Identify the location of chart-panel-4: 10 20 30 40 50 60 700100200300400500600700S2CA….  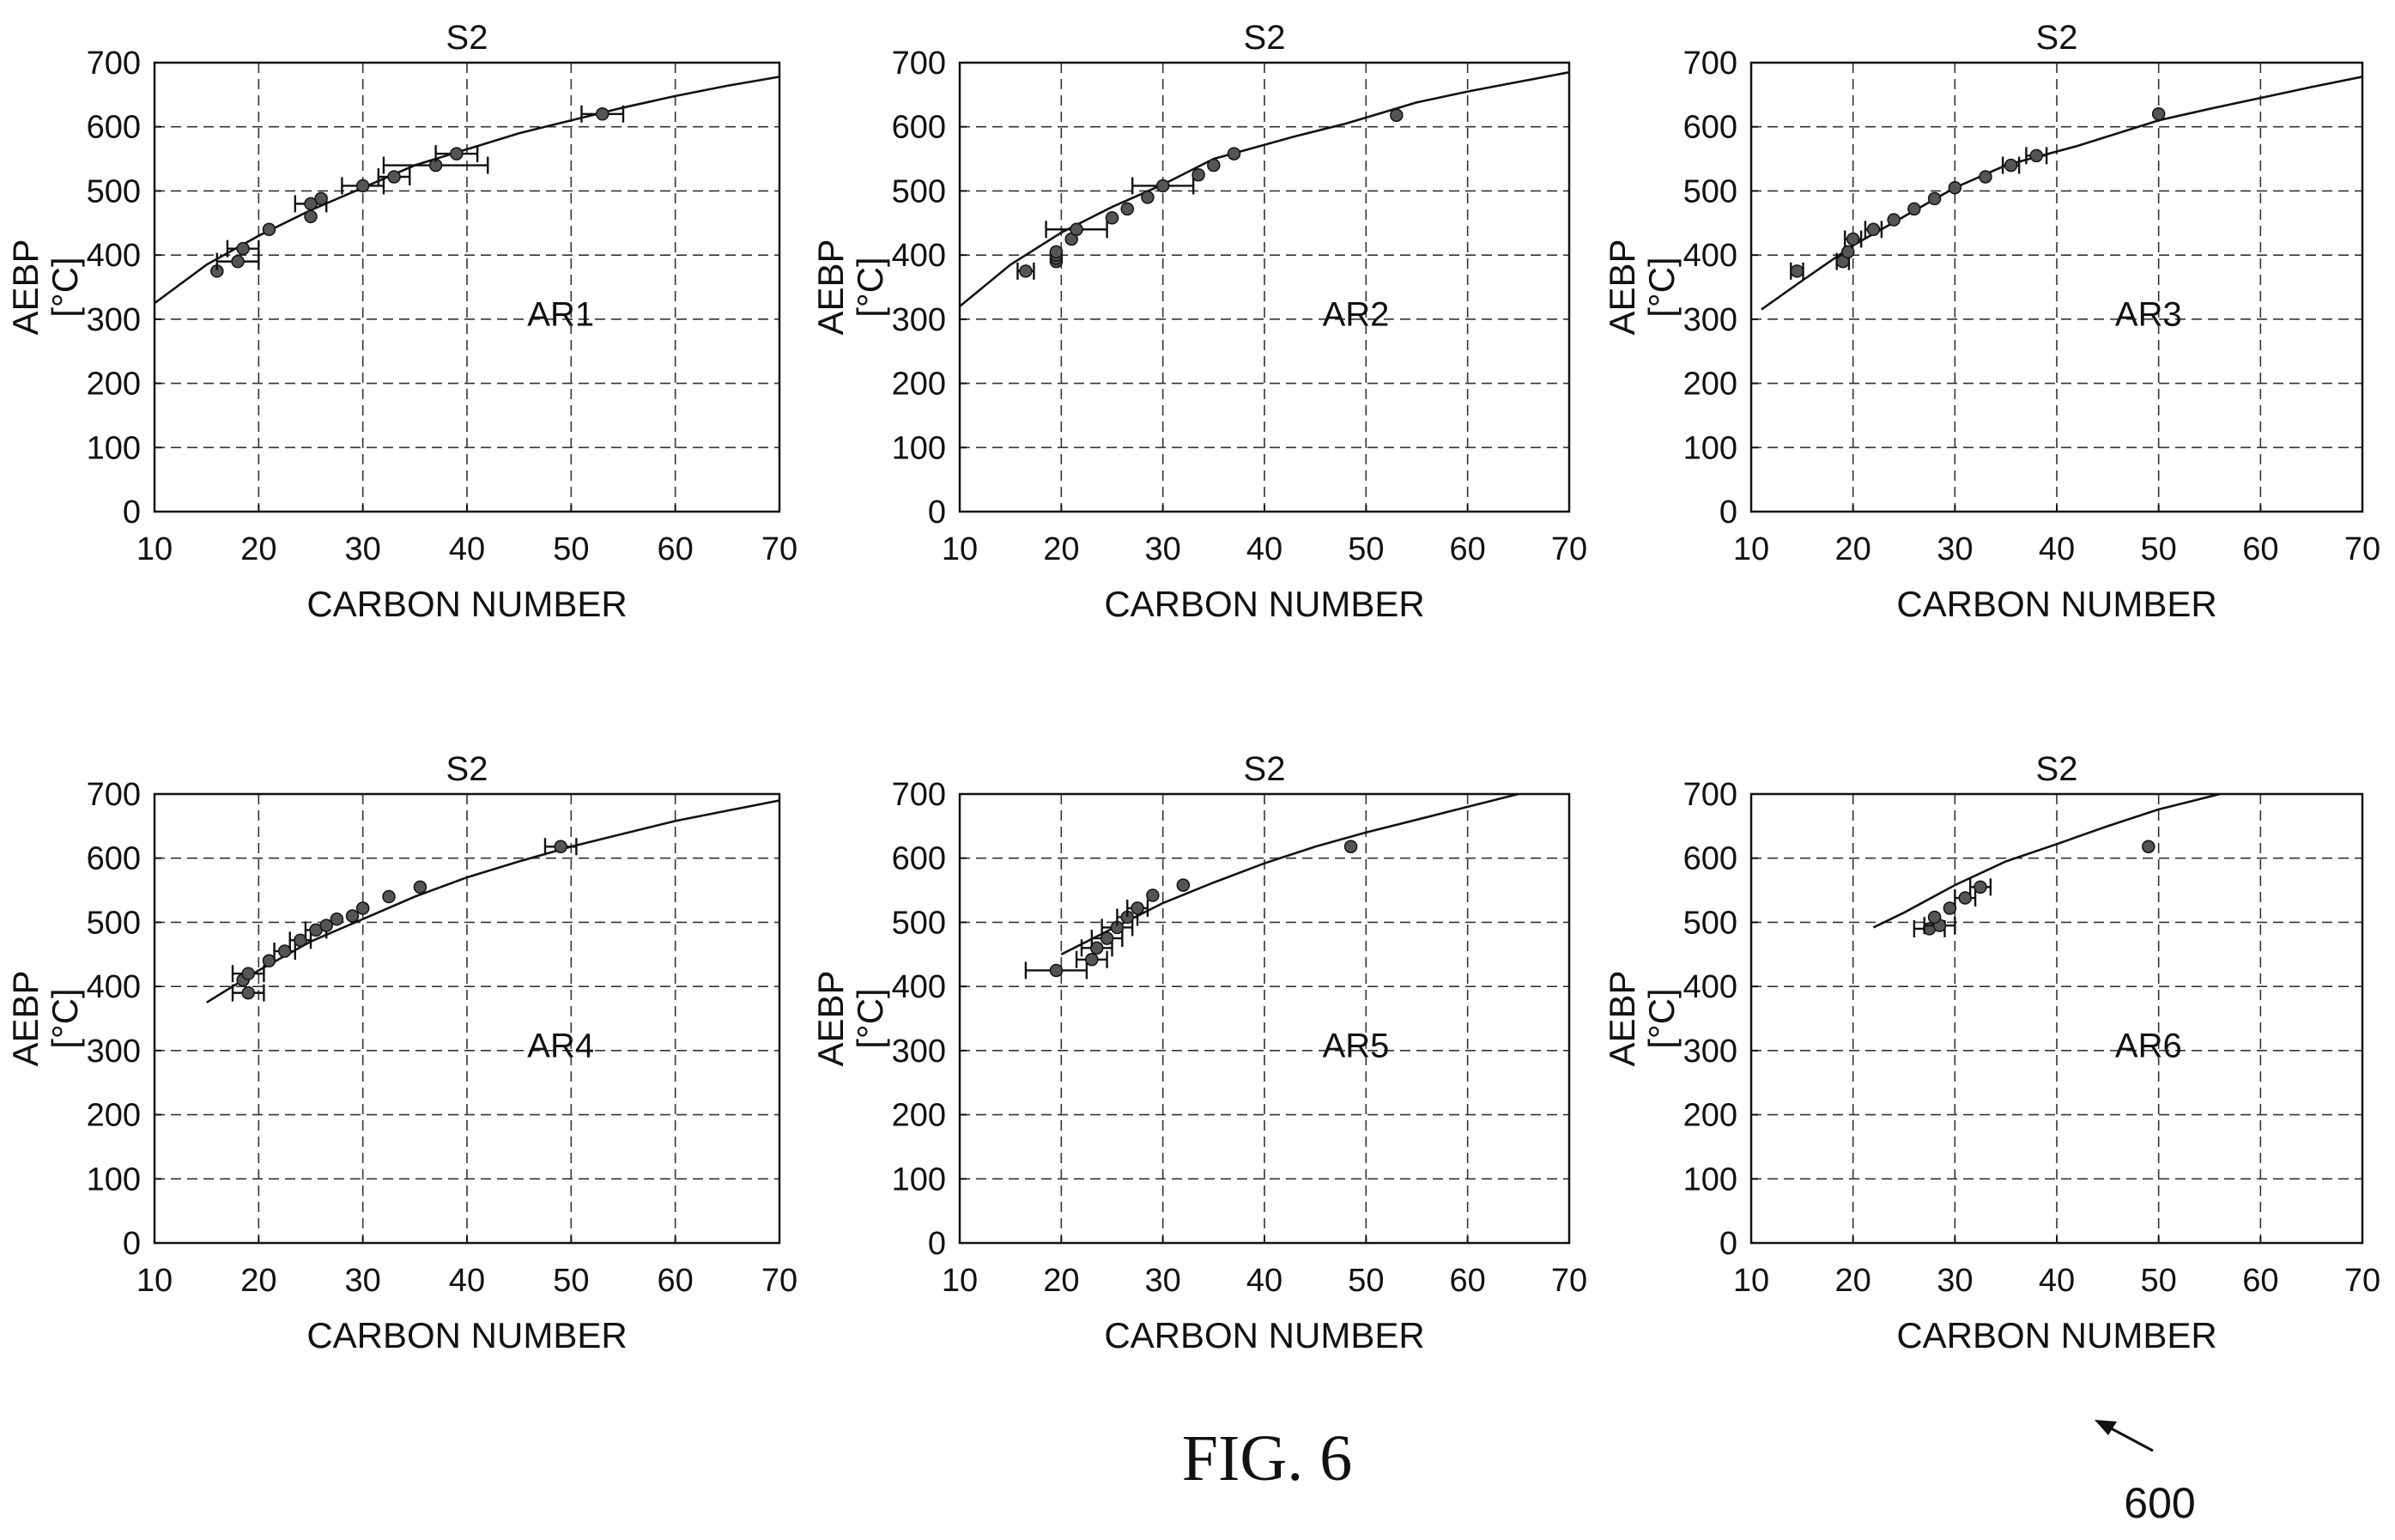
(401, 1052).